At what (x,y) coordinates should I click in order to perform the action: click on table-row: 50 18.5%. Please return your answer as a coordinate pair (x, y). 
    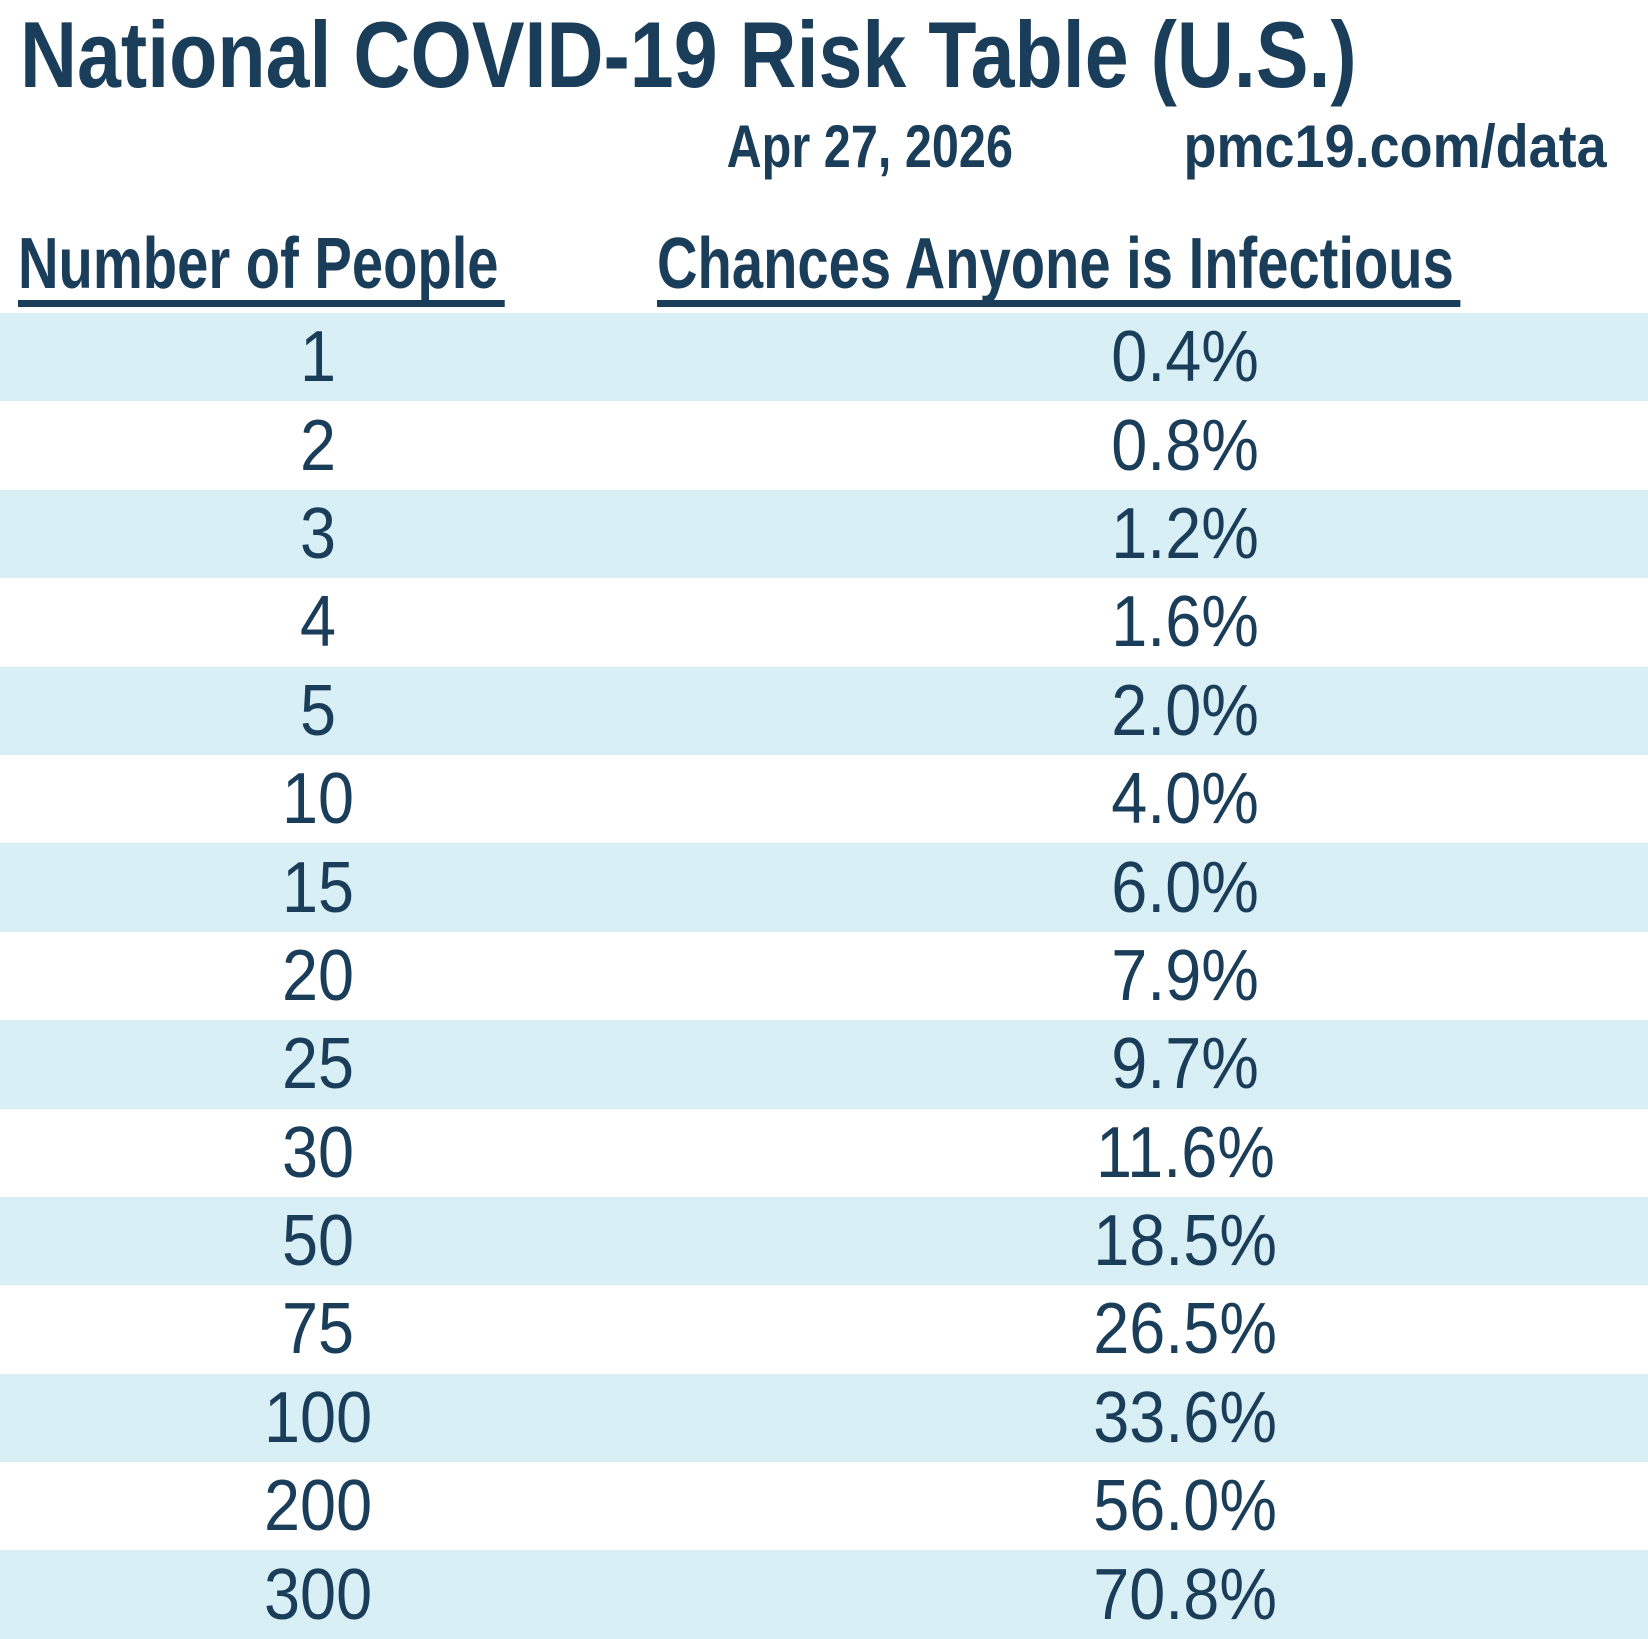
    Looking at the image, I should click on (824, 1241).